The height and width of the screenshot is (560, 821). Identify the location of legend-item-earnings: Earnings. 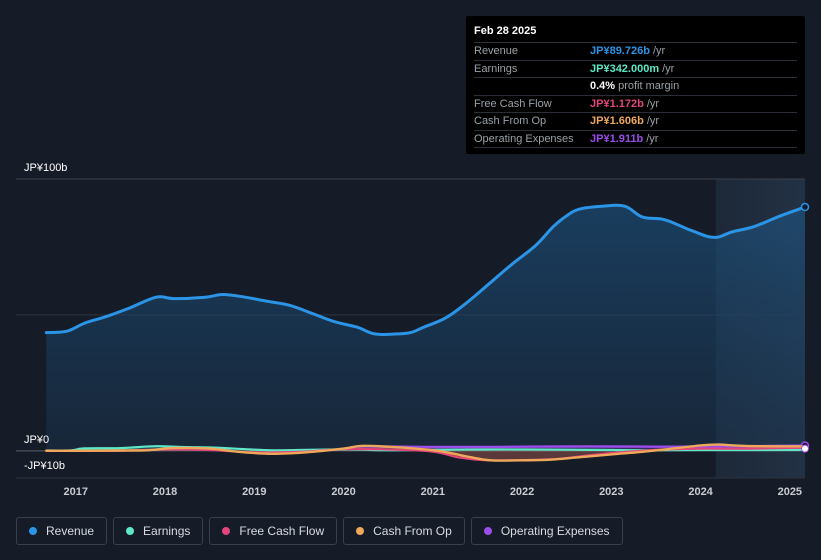
(158, 531).